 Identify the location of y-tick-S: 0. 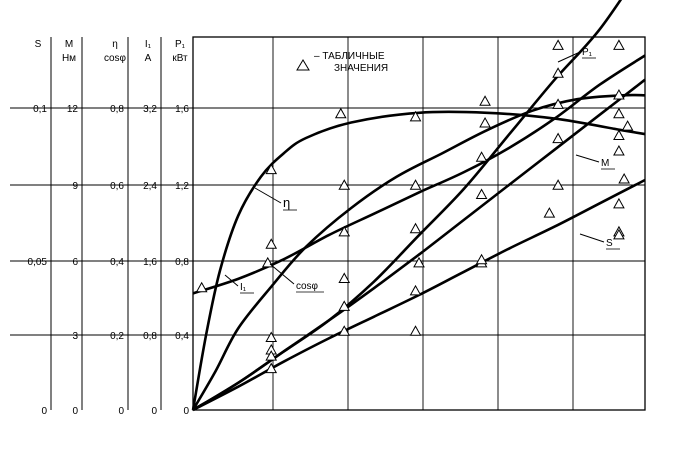
(44, 411).